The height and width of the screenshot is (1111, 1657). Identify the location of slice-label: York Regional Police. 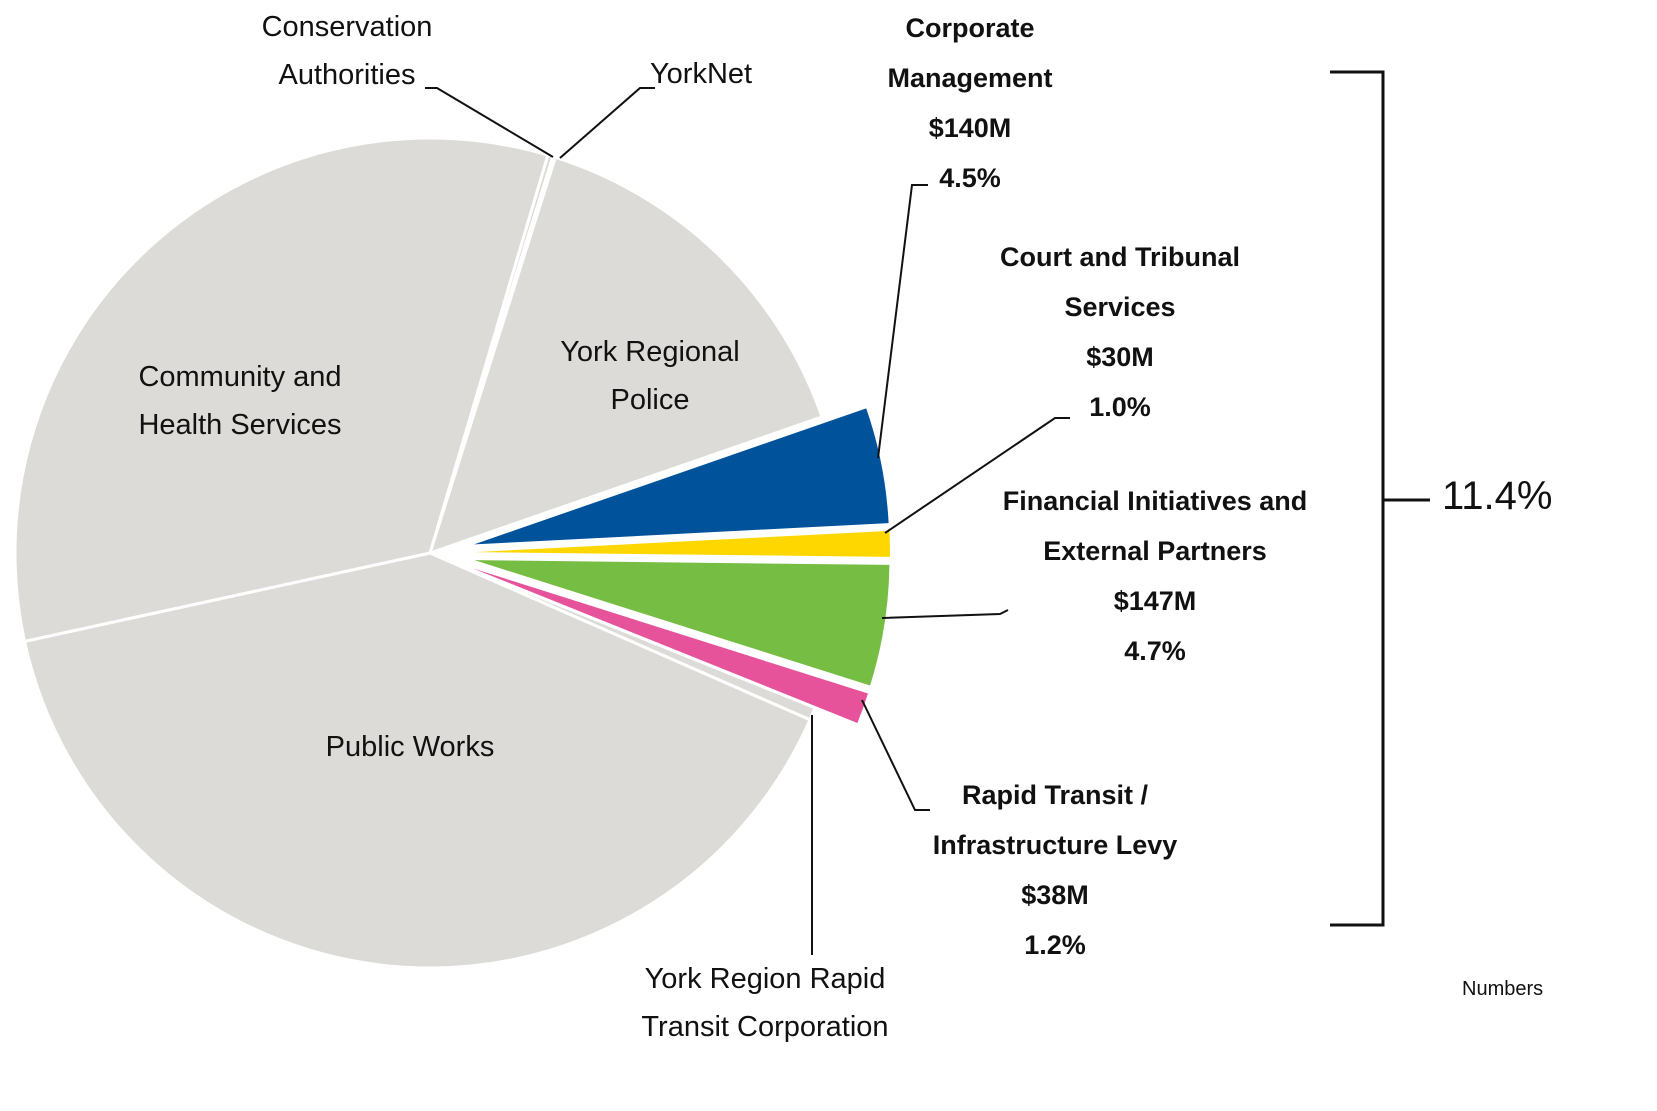
(650, 376).